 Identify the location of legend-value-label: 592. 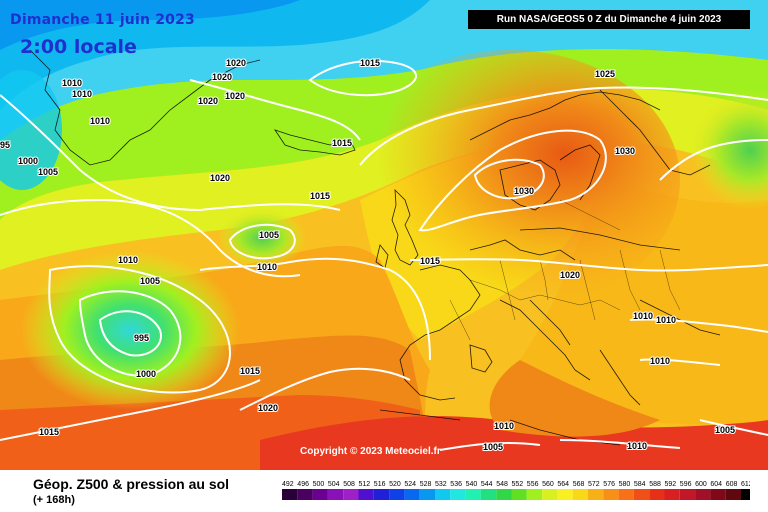
(671, 484).